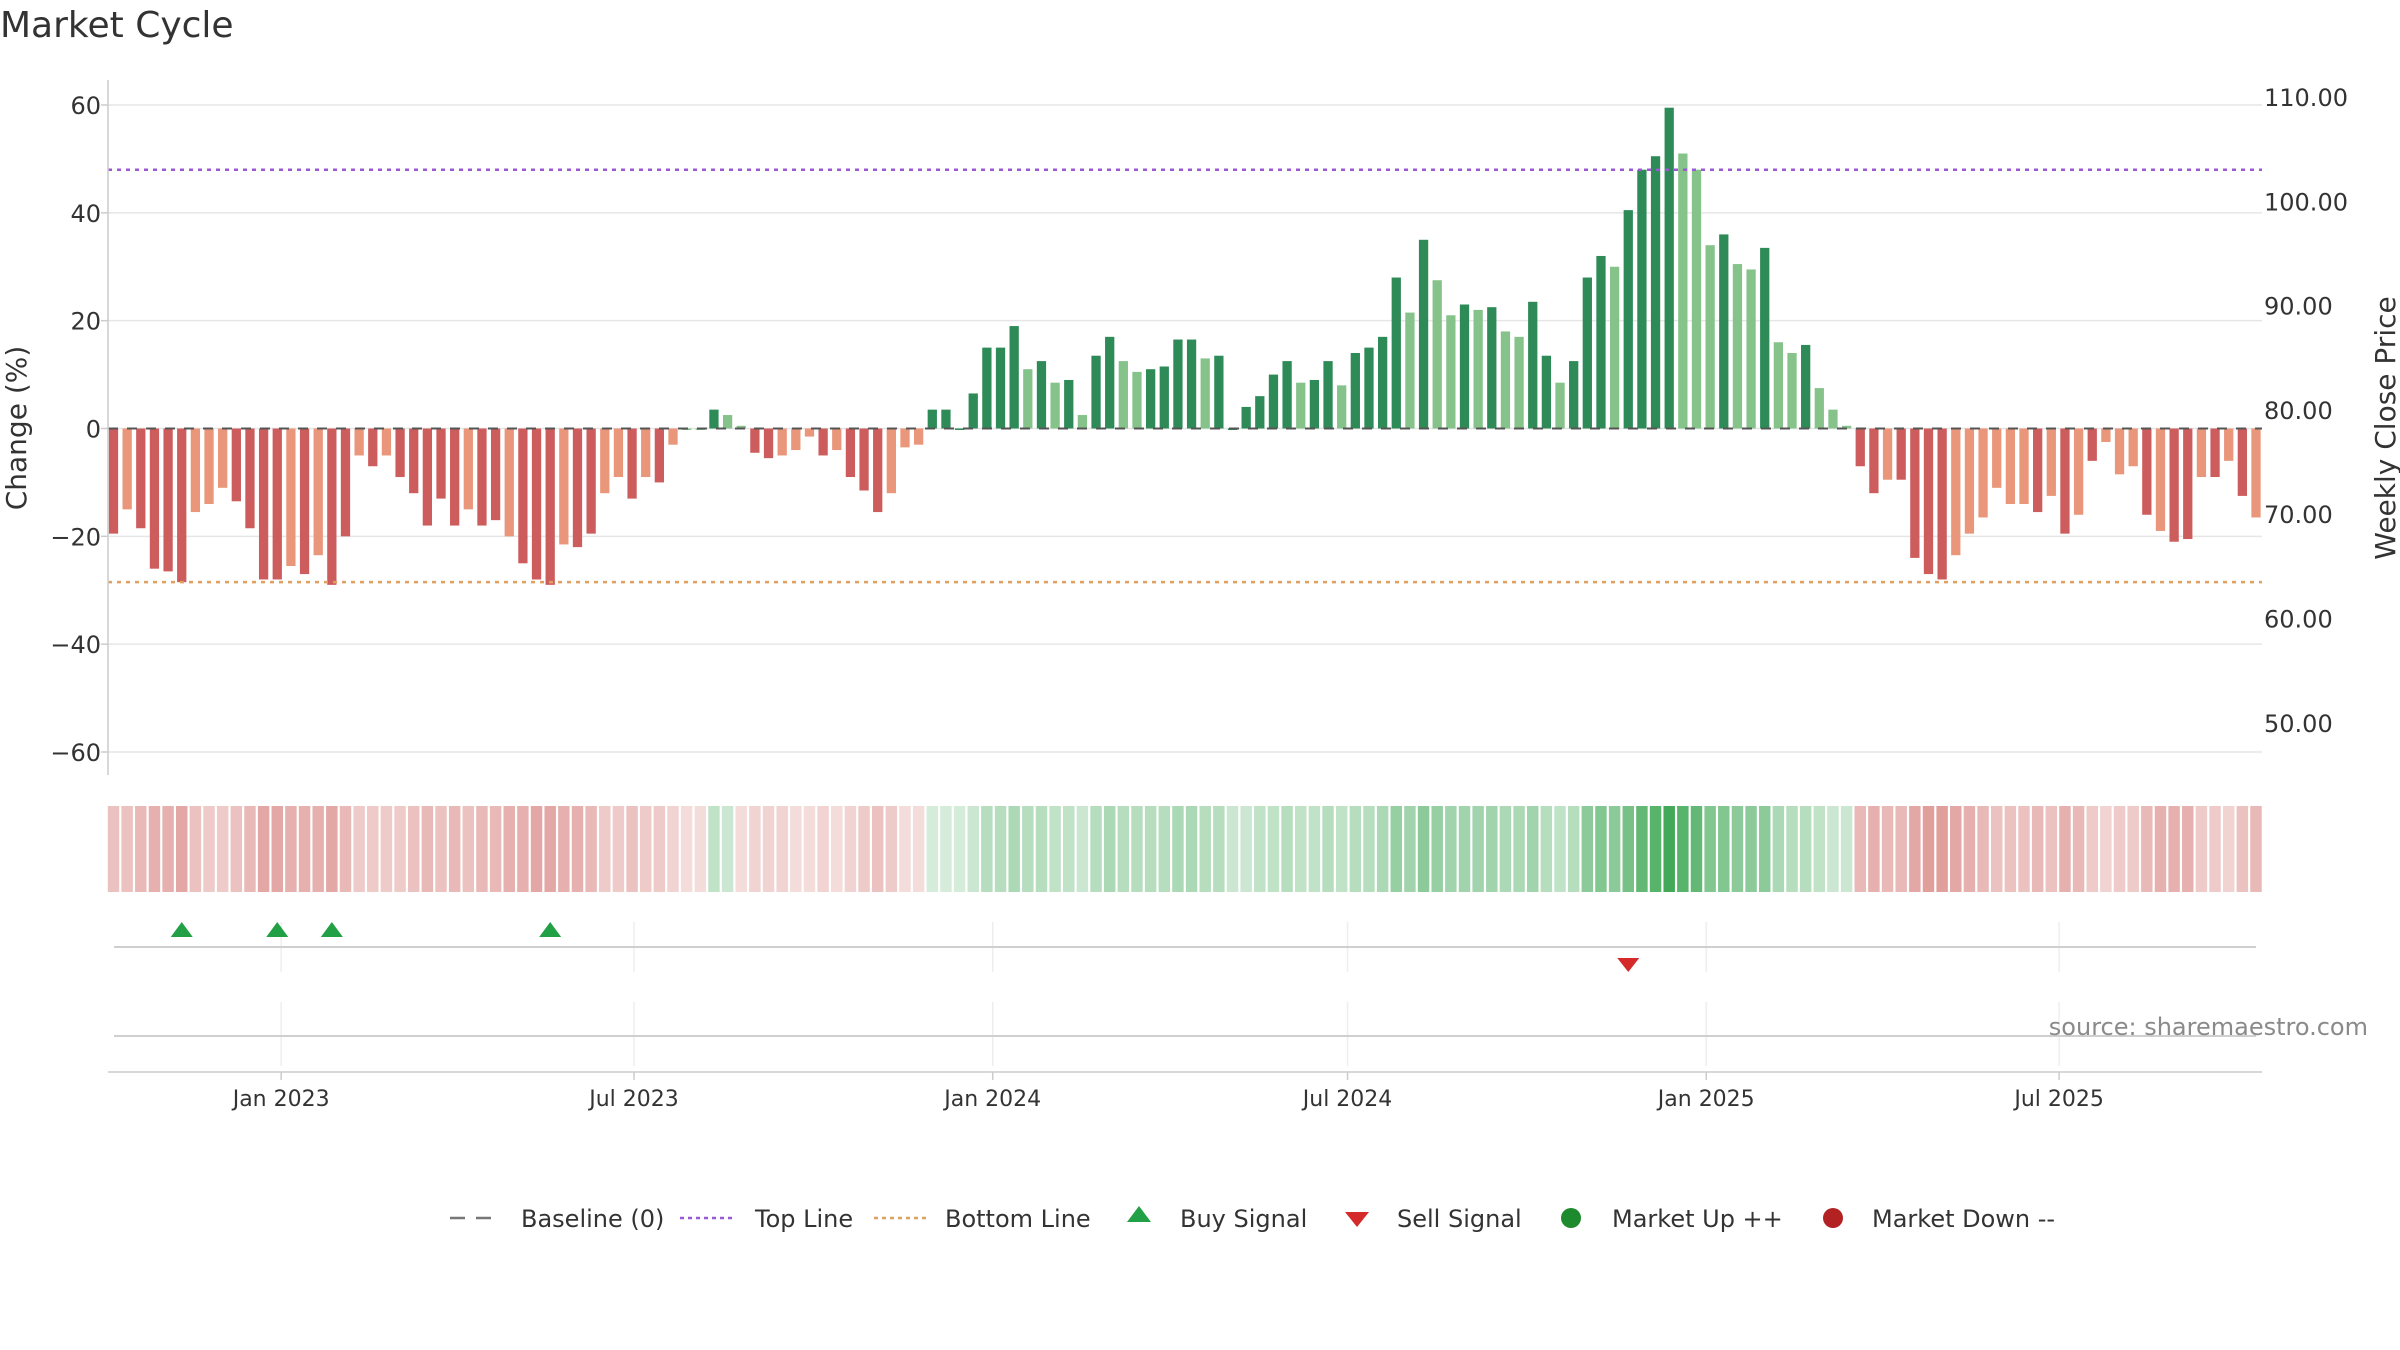 Image resolution: width=2400 pixels, height=1350 pixels. What do you see at coordinates (803, 1219) in the screenshot?
I see `legend-label: Top Line` at bounding box center [803, 1219].